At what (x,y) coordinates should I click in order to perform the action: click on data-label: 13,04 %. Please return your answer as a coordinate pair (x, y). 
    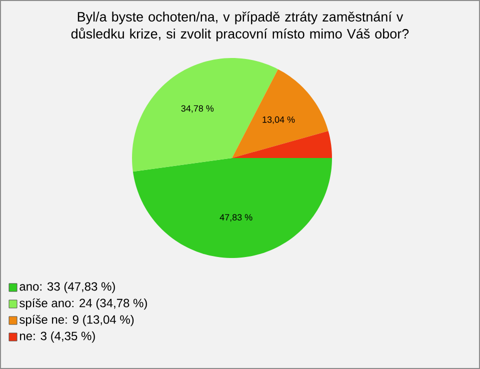
    Looking at the image, I should click on (278, 120).